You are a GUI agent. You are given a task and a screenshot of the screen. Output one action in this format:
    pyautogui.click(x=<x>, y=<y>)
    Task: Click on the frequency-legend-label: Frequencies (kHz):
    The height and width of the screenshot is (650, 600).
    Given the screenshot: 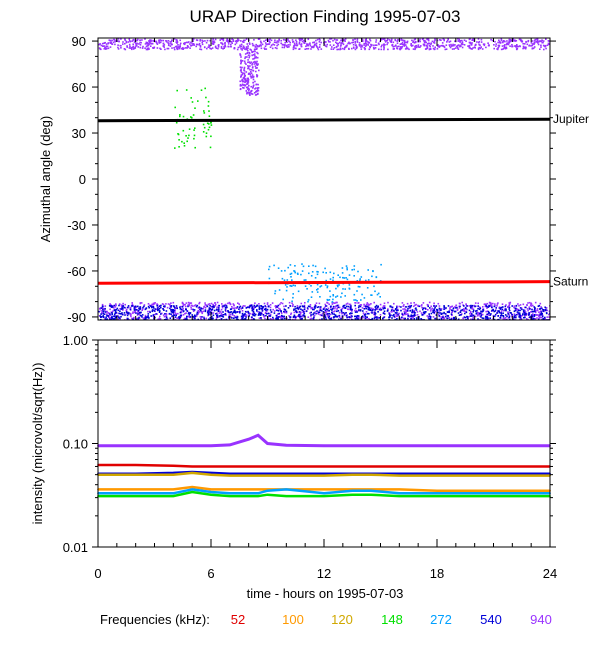 What is the action you would take?
    pyautogui.click(x=155, y=619)
    